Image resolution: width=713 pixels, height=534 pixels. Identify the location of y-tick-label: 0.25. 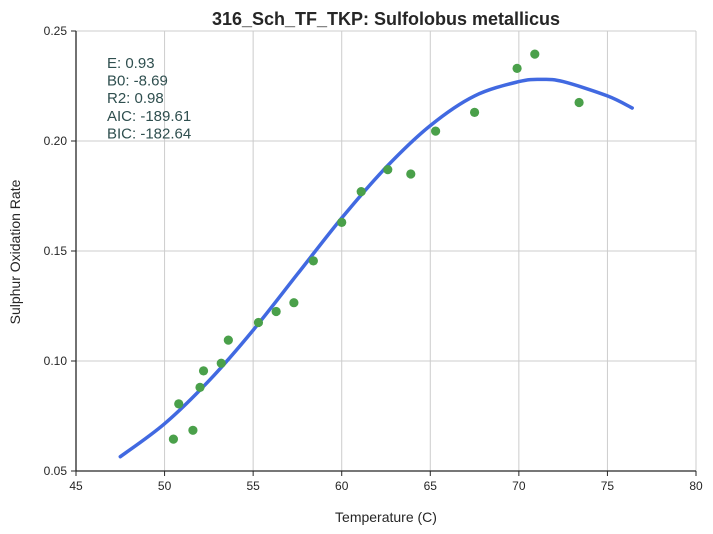
(56, 31).